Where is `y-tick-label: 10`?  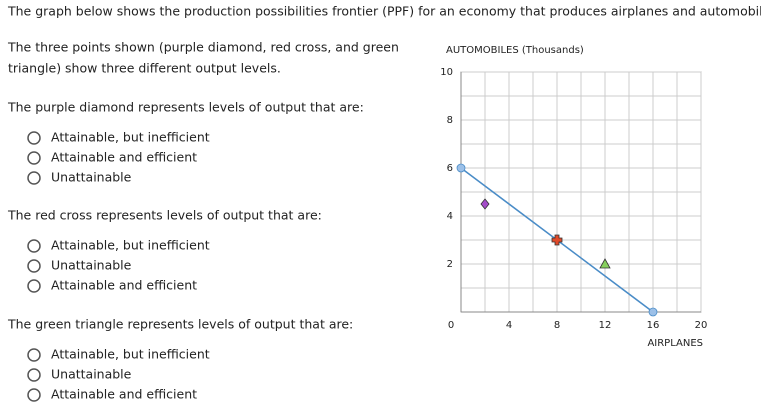 y-tick-label: 10 is located at coordinates (446, 72).